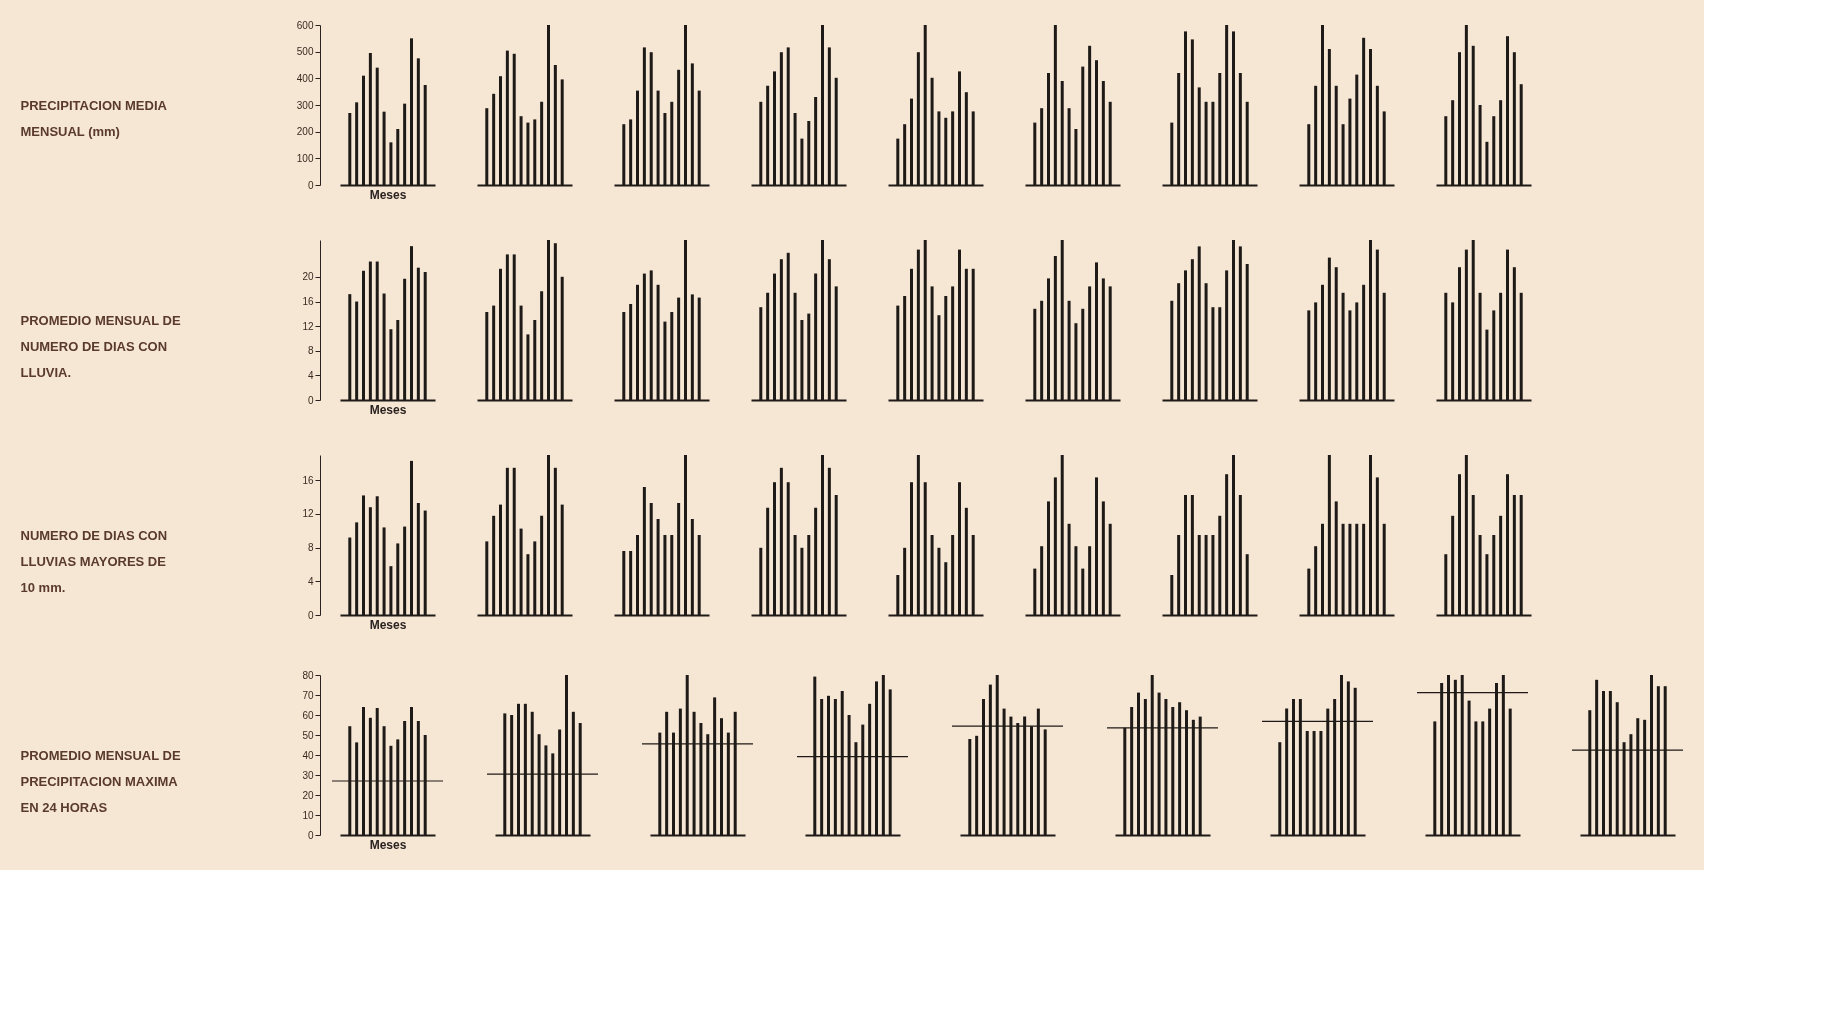  Describe the element at coordinates (94, 561) in the screenshot. I see `y-axis-title: NUMERO DE DIAS CON LLUVIAS MAYORES DE 10 mm.` at that location.